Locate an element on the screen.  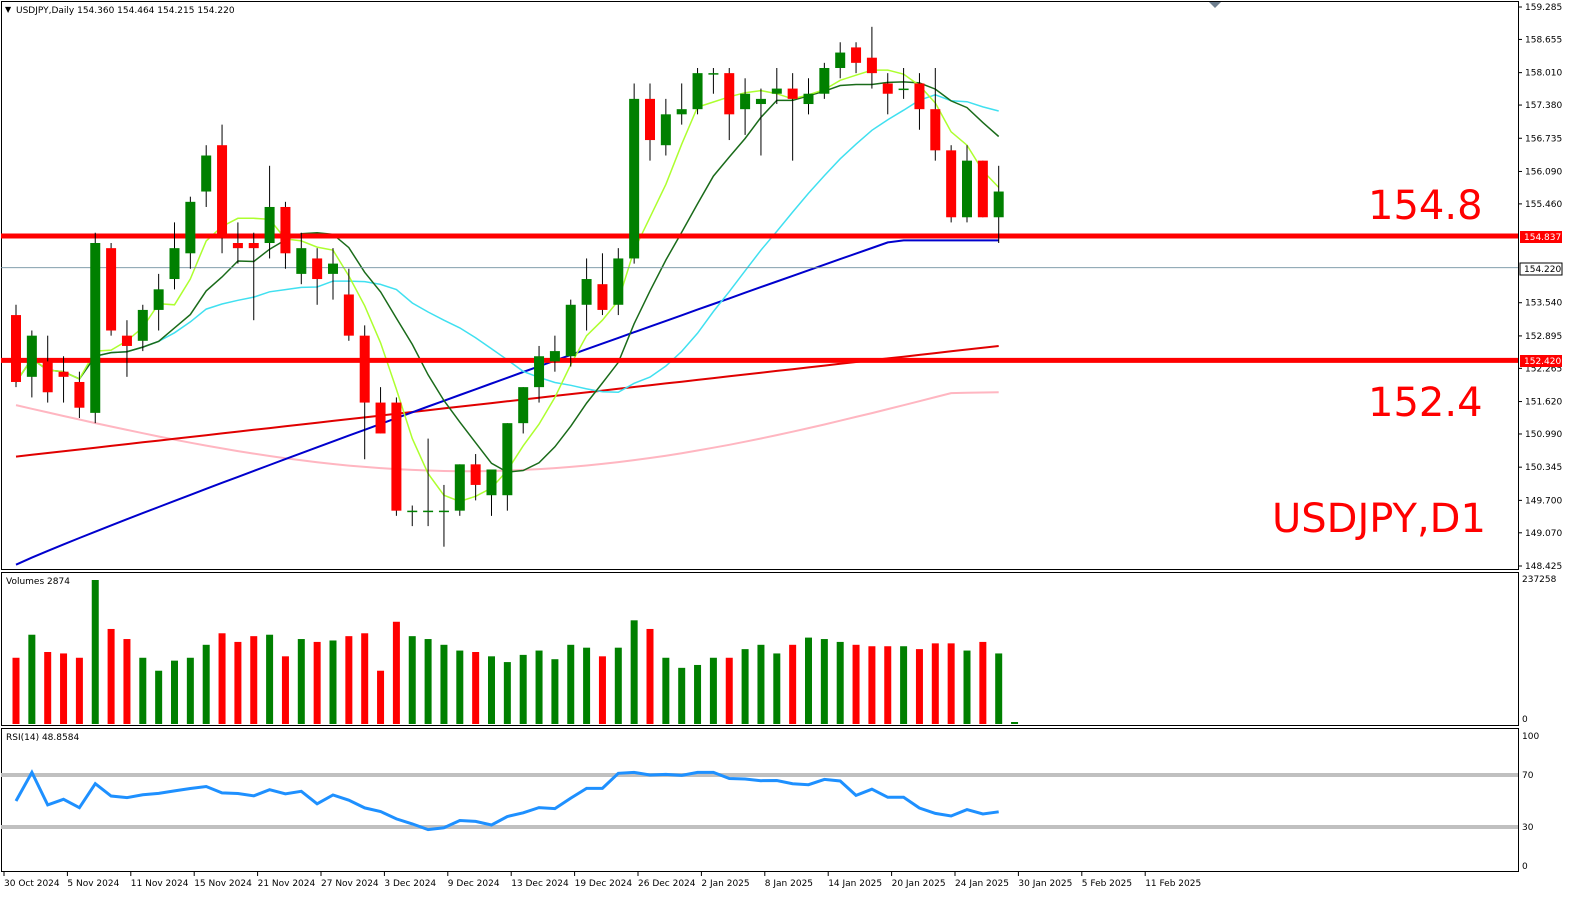
current-price-label: 154.220 is located at coordinates (1542, 270).